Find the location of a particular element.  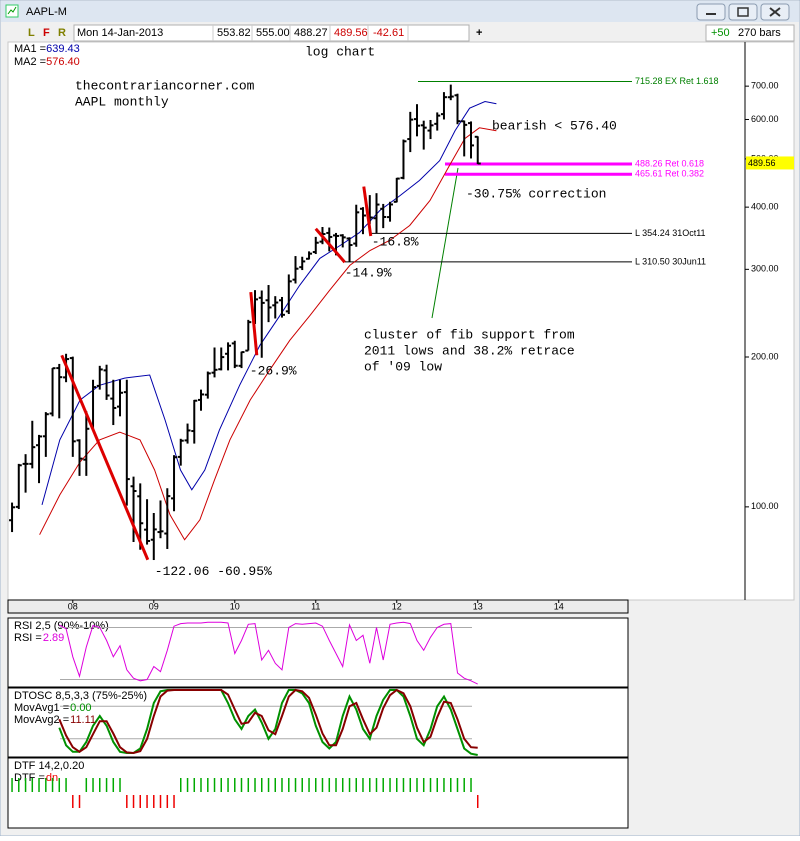

y-tick-label: 100.00 is located at coordinates (765, 506).